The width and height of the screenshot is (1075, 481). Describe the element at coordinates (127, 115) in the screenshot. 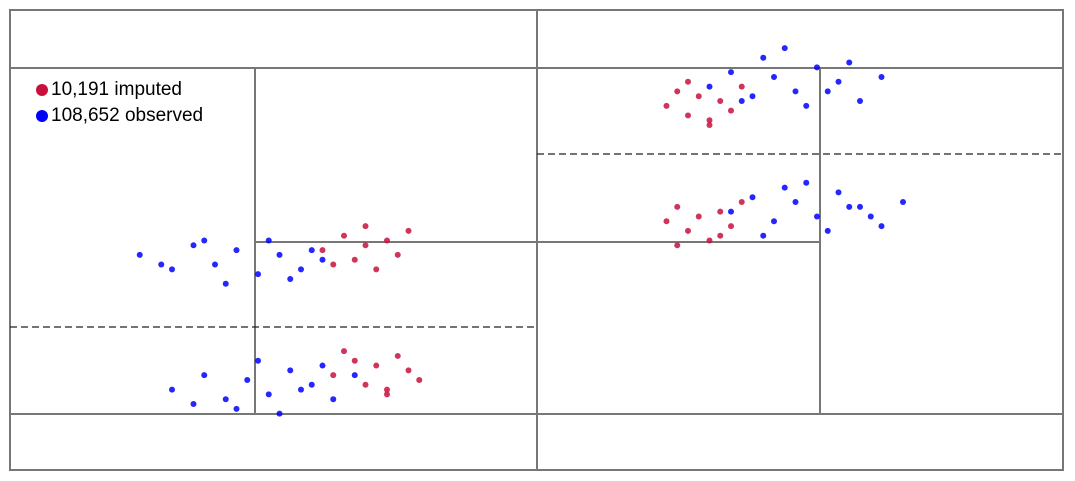

I see `legend-label: 108,652 observed` at that location.